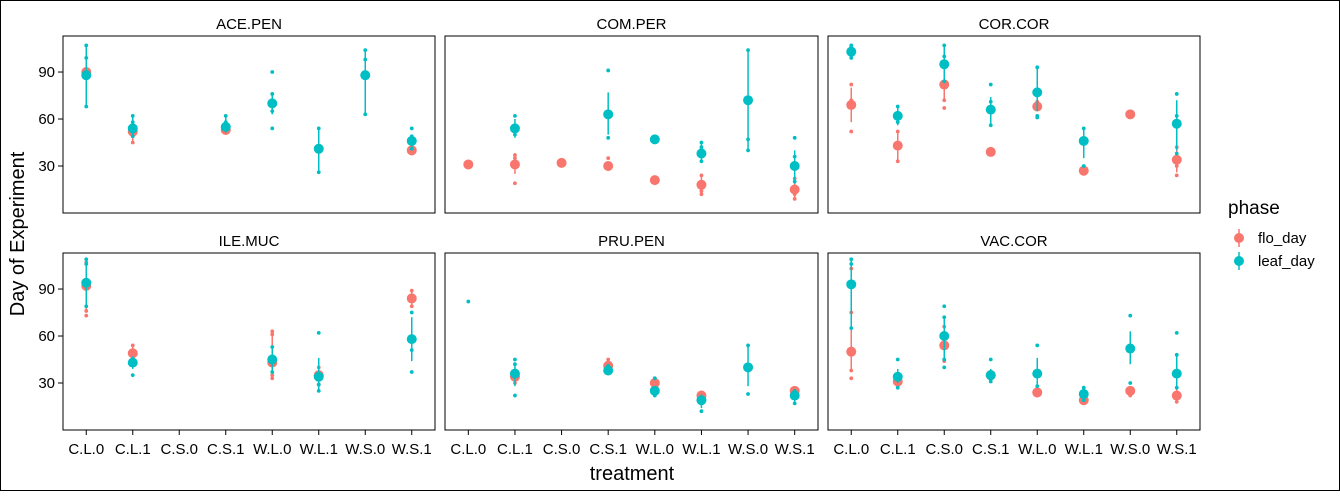 This screenshot has width=1340, height=496. Describe the element at coordinates (631, 341) in the screenshot. I see `panel-frame` at that location.